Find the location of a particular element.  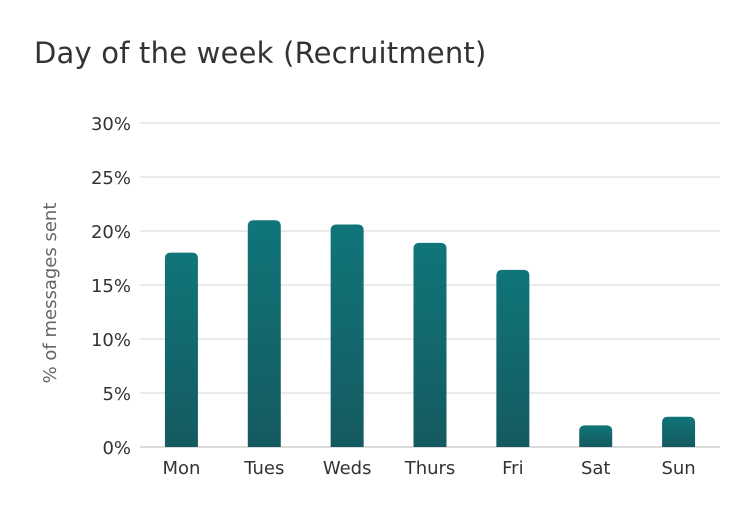

x-tick-label: Sun is located at coordinates (678, 468).